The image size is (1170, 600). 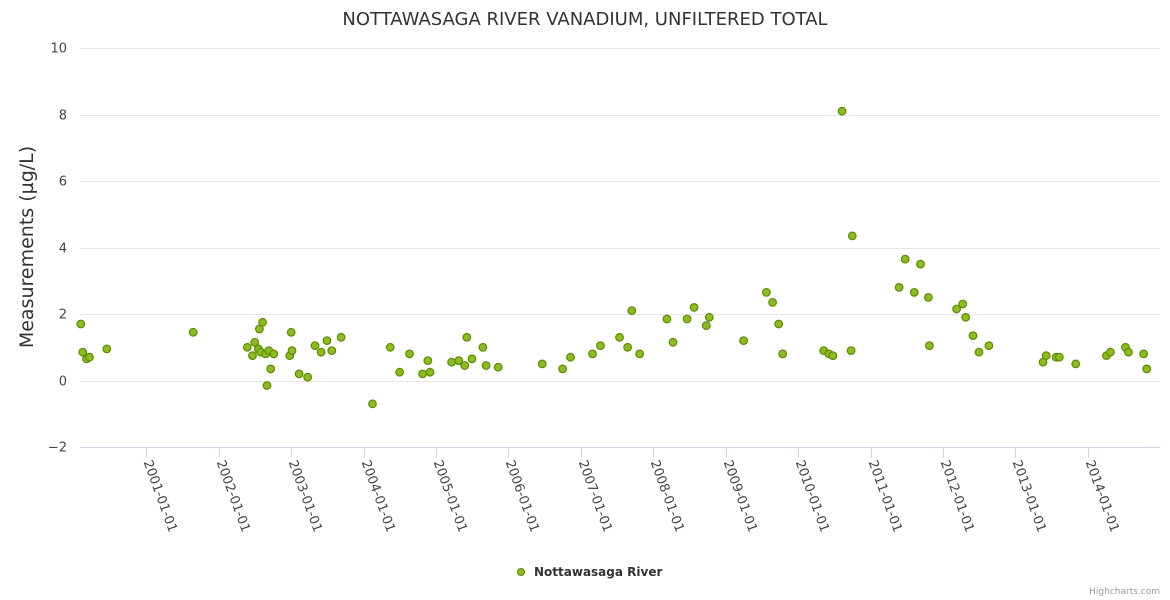 I want to click on y-axis-ticks: −2 0 2 4 6 8 10, so click(x=57, y=249).